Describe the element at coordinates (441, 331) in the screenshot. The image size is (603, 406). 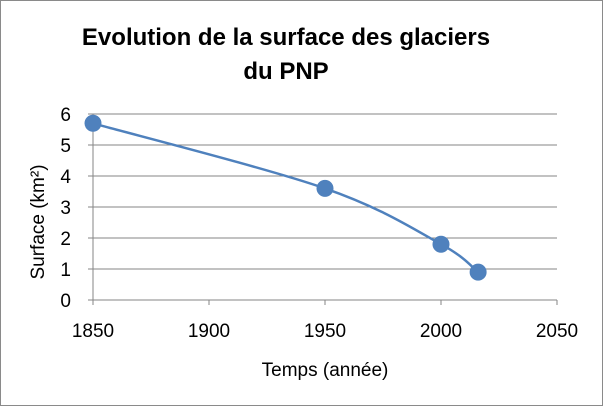
I see `x-tick-label: 2000` at that location.